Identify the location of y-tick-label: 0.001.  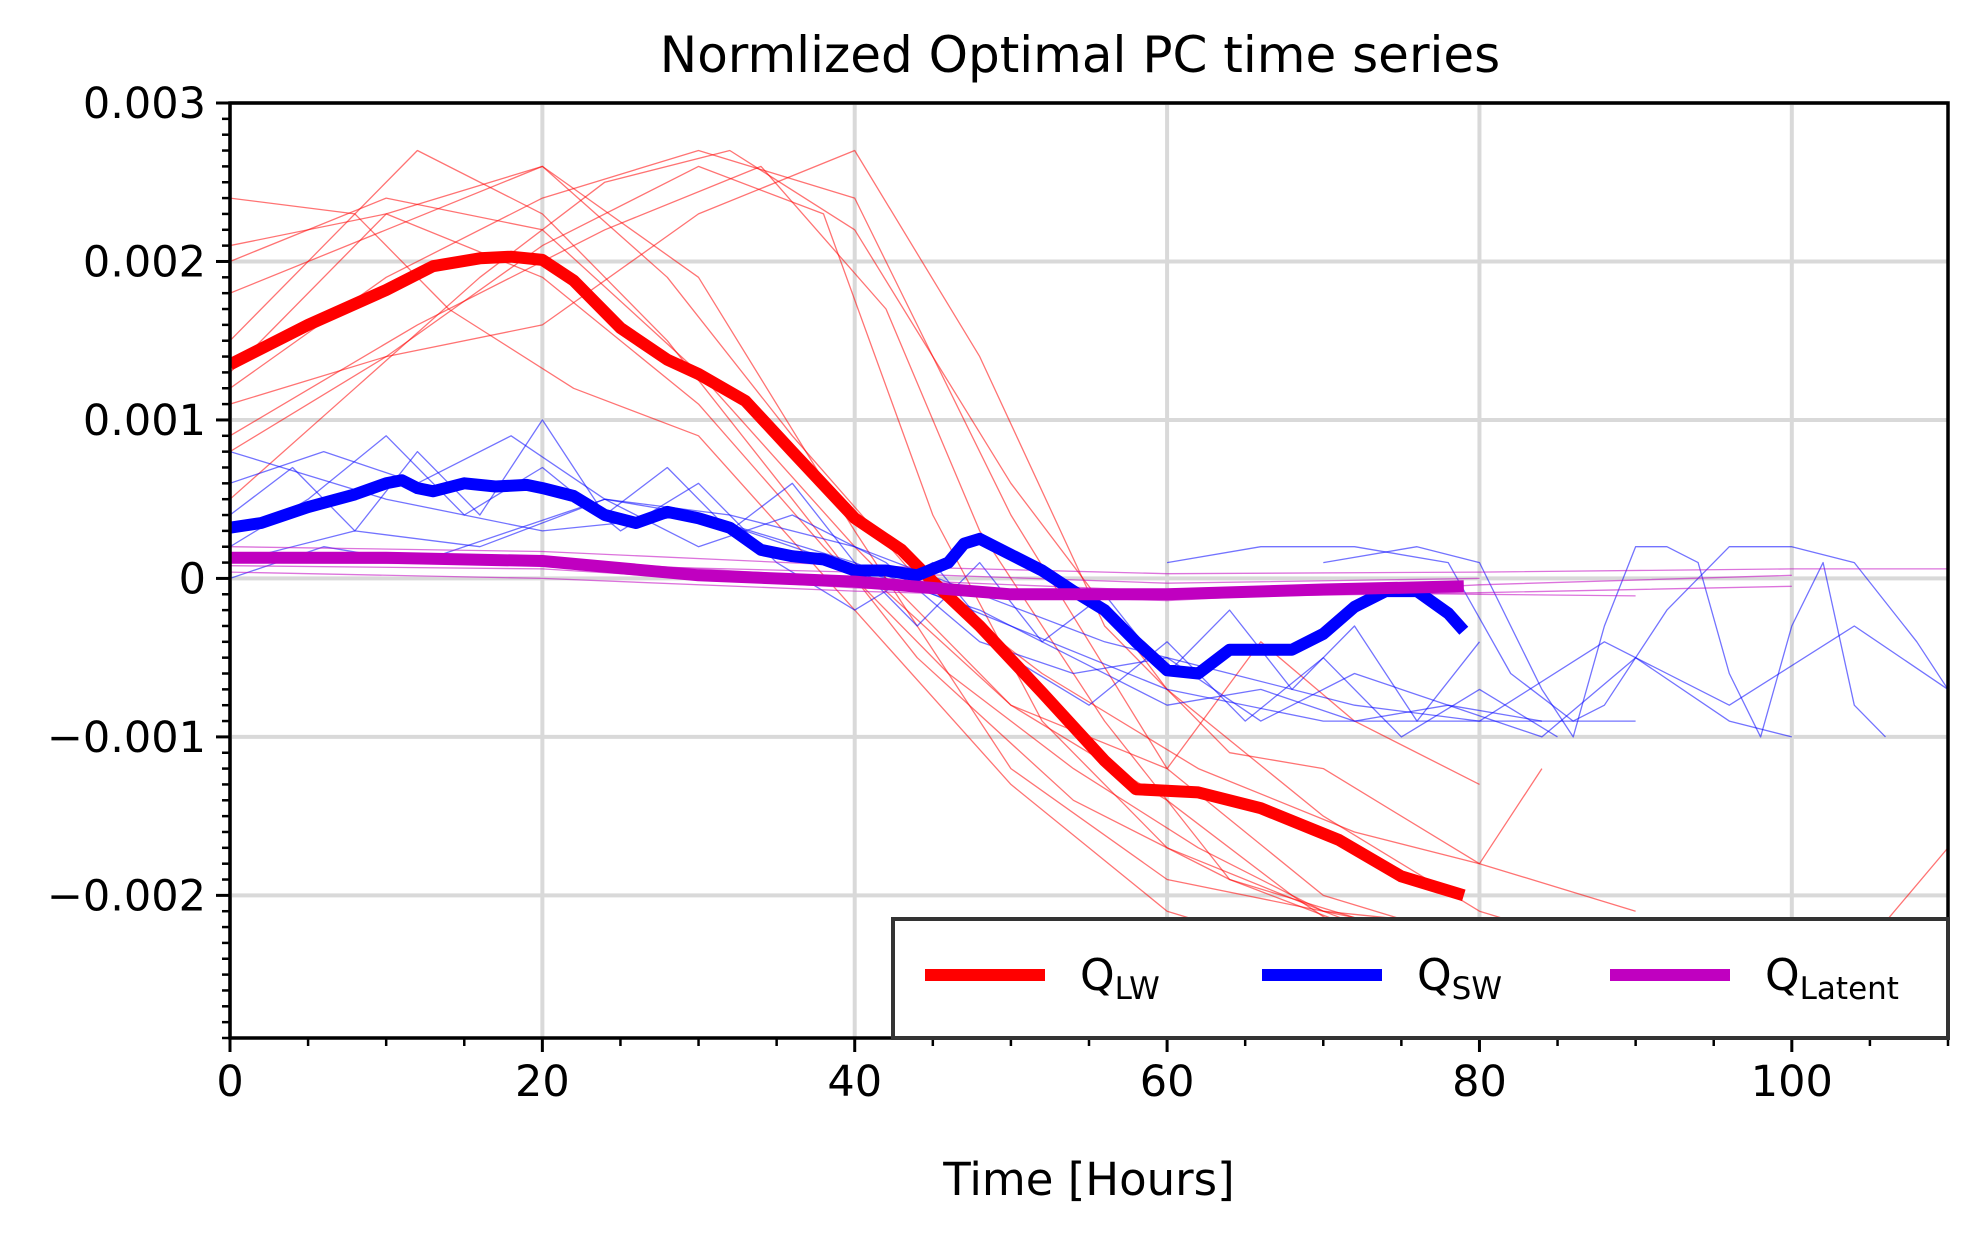
(144, 421).